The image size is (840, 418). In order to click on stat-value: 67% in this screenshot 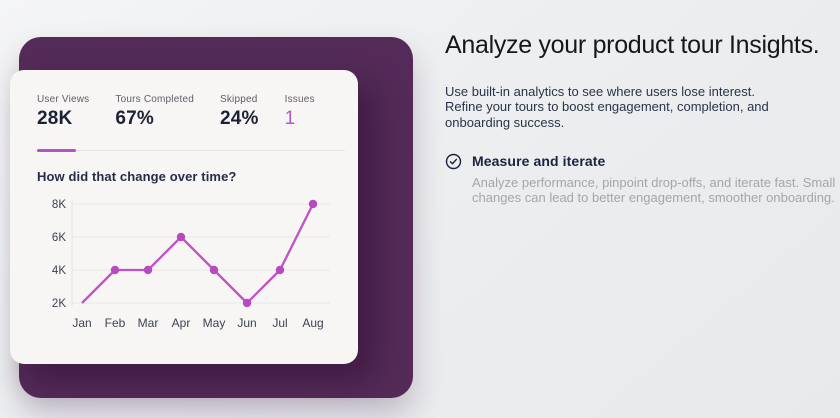, I will do `click(135, 118)`.